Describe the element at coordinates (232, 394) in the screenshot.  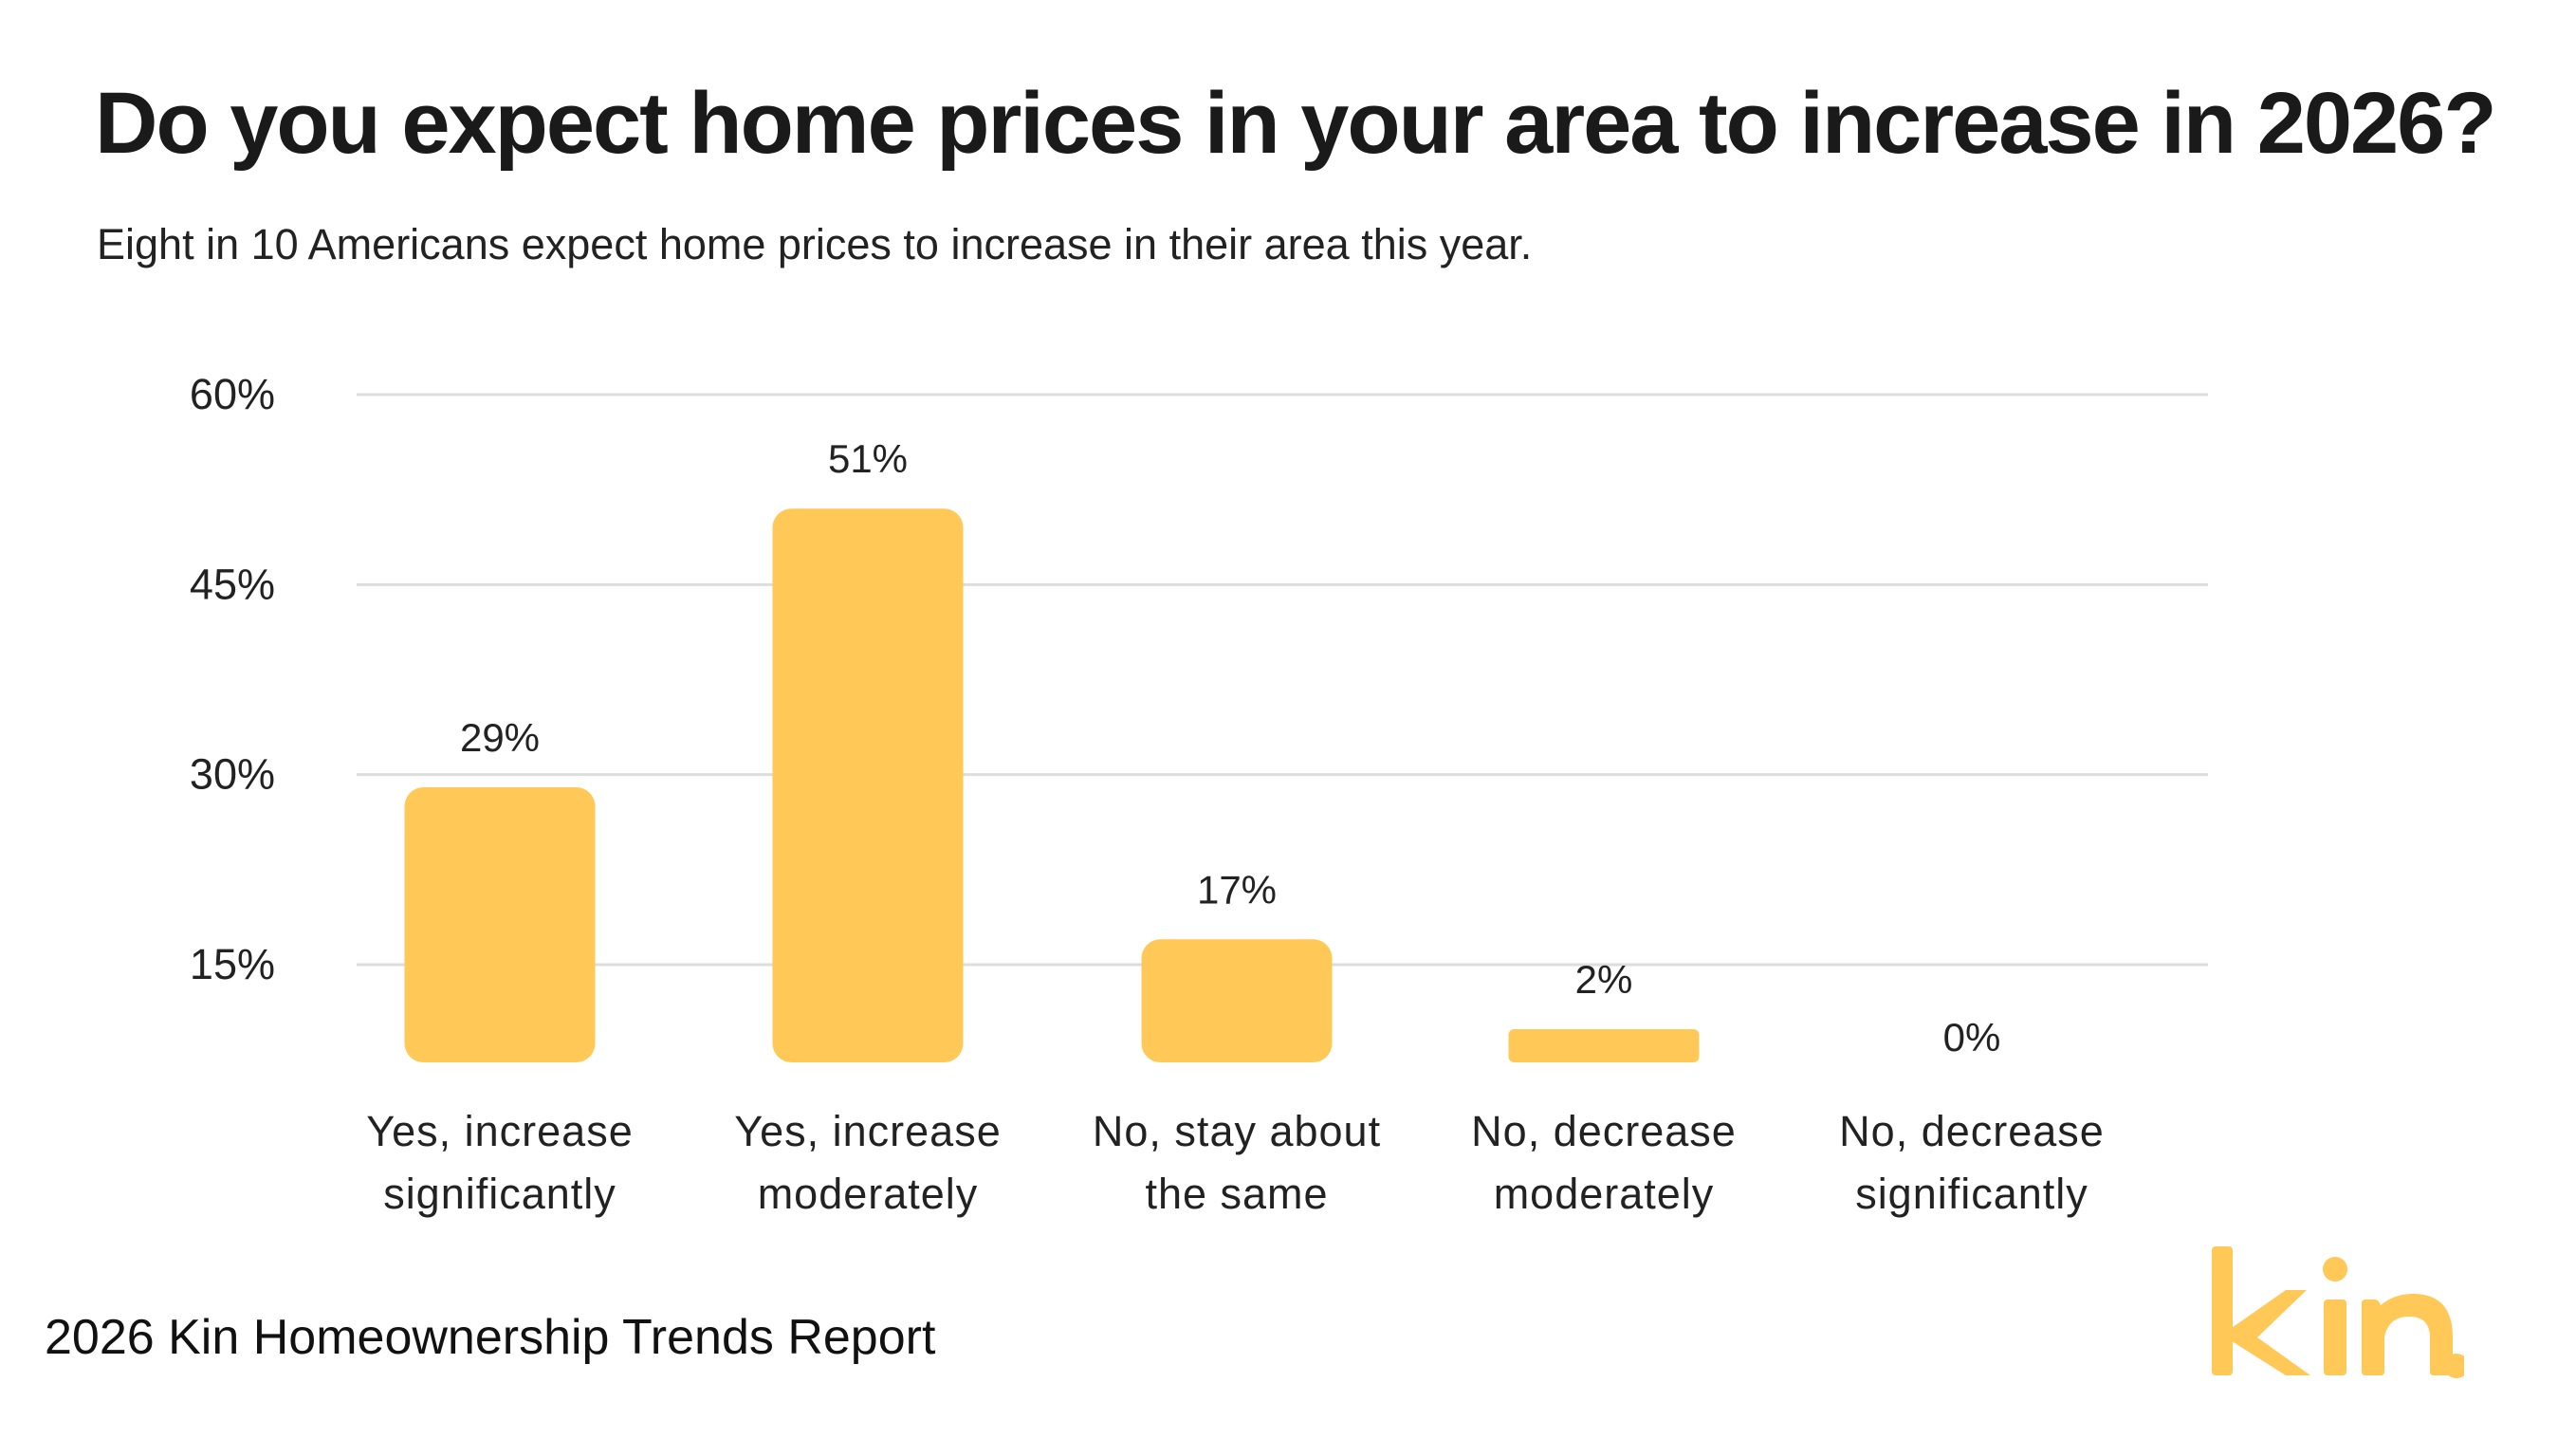
I see `y-tick-label: 60%` at that location.